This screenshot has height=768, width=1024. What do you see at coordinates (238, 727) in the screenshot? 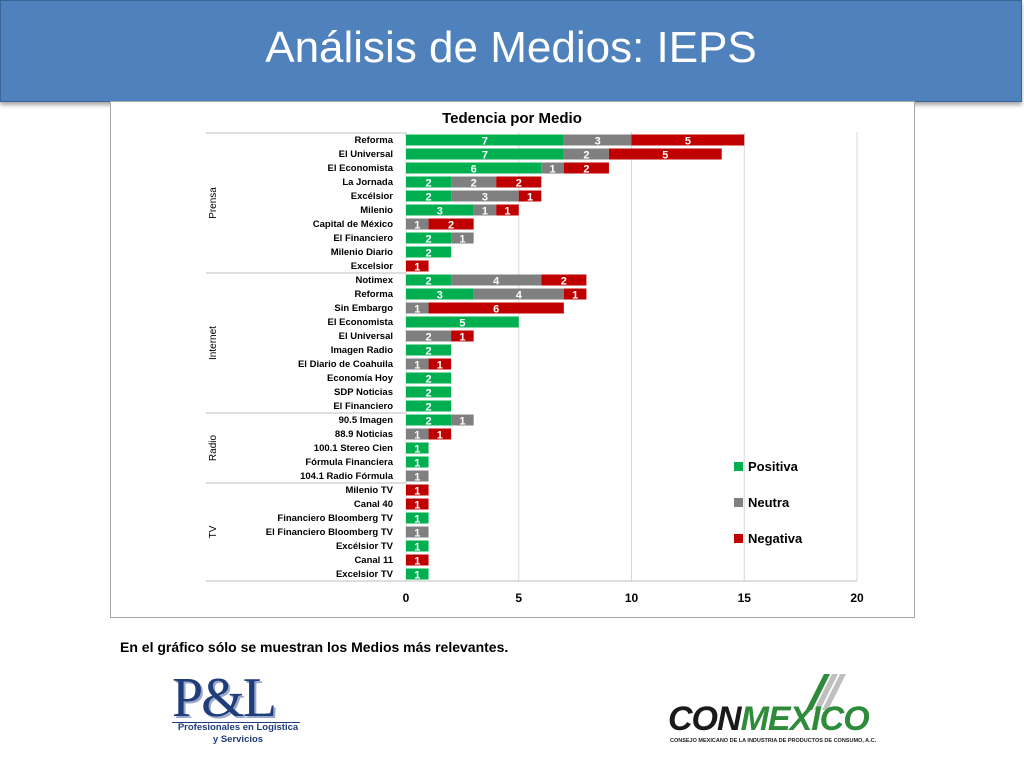
I see `pl-logo-line1: Profesionales en Logística` at bounding box center [238, 727].